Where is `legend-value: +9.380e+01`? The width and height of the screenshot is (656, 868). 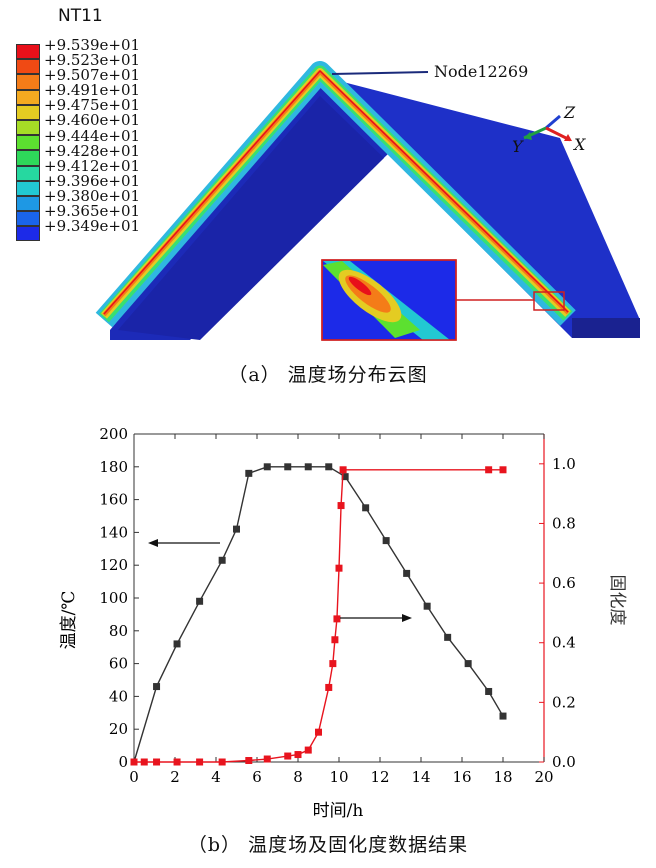 legend-value: +9.380e+01 is located at coordinates (92, 195).